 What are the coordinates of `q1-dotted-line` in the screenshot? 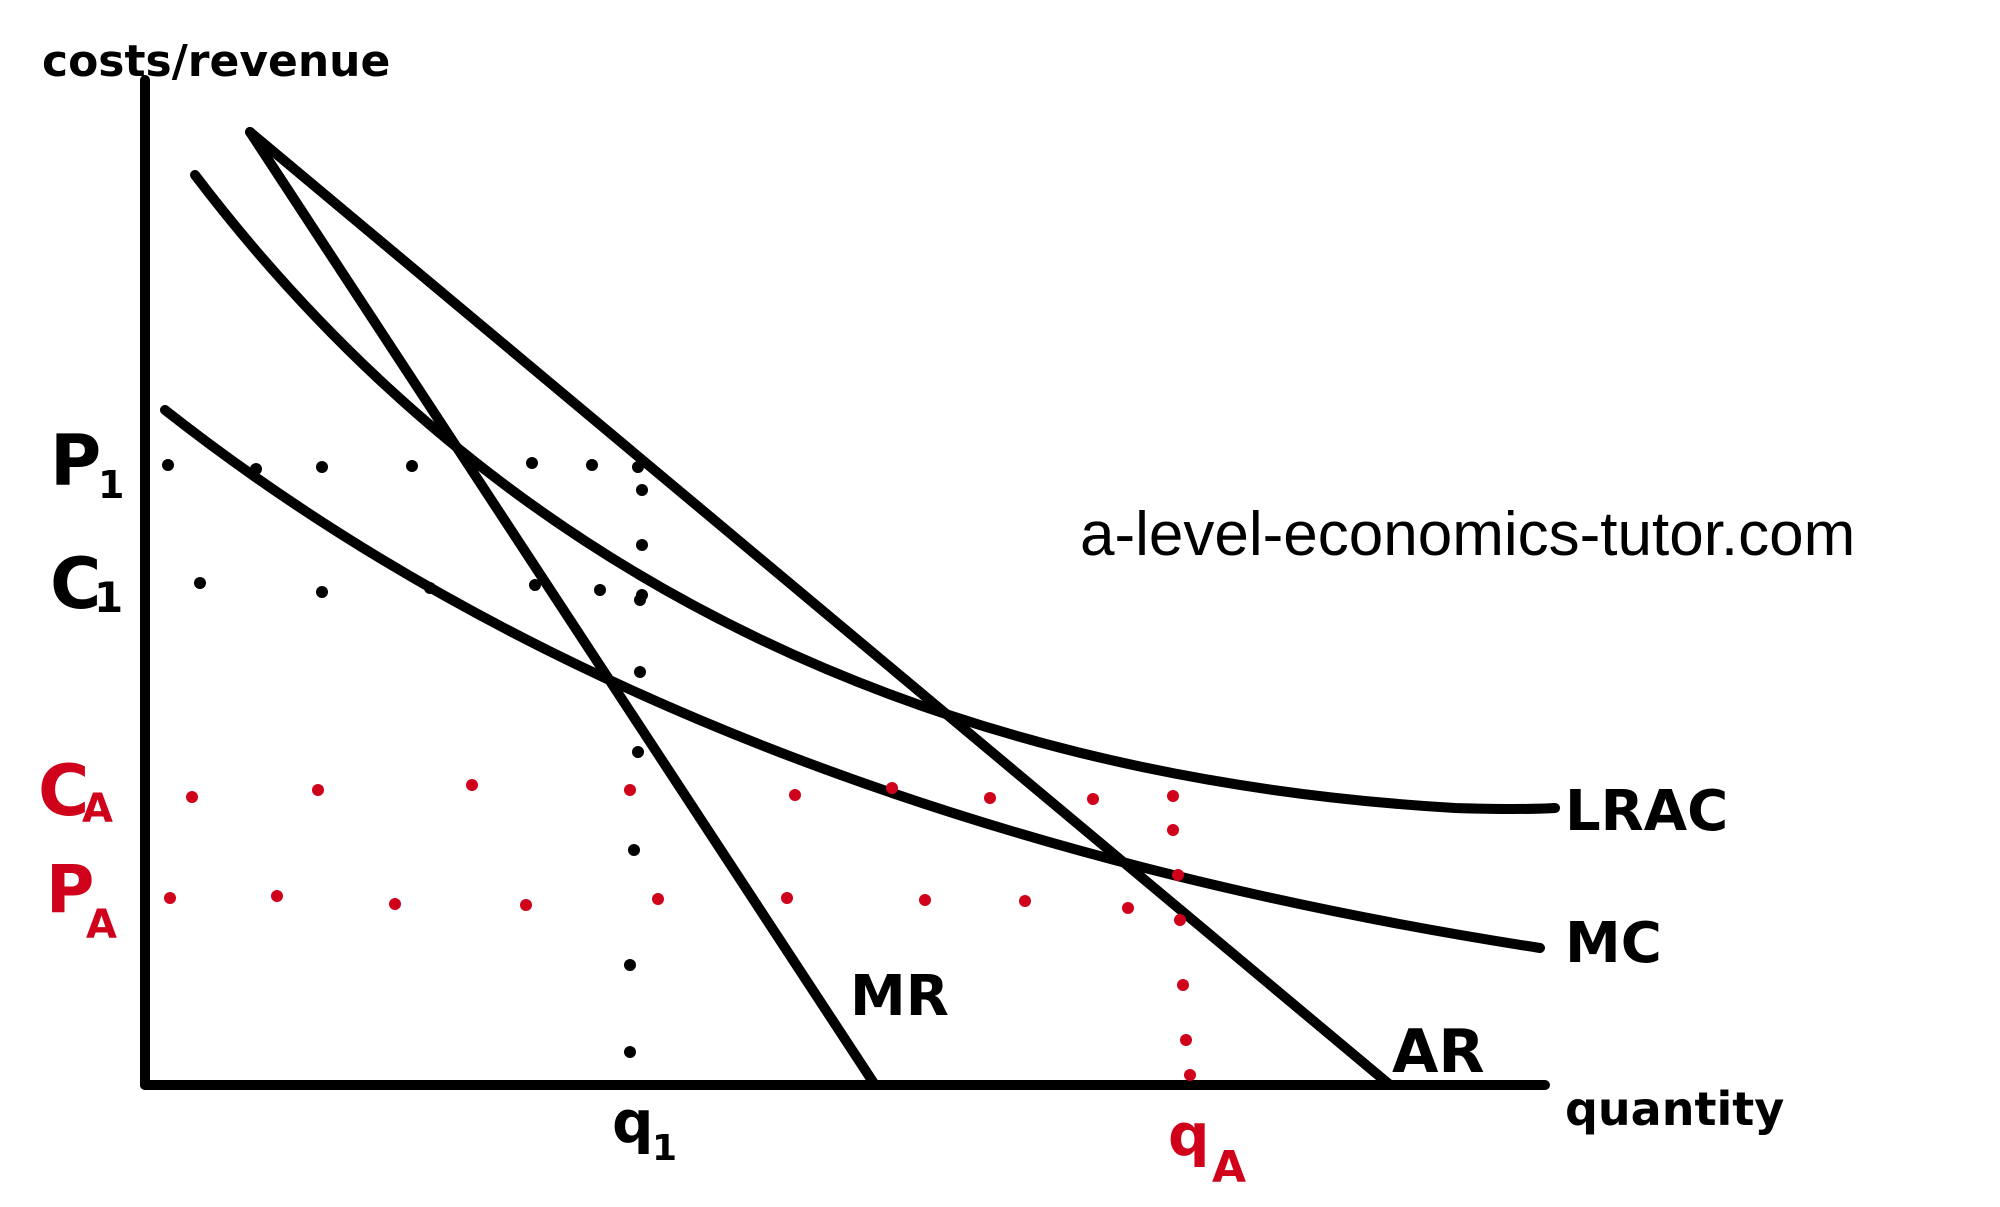 It's located at (636, 771).